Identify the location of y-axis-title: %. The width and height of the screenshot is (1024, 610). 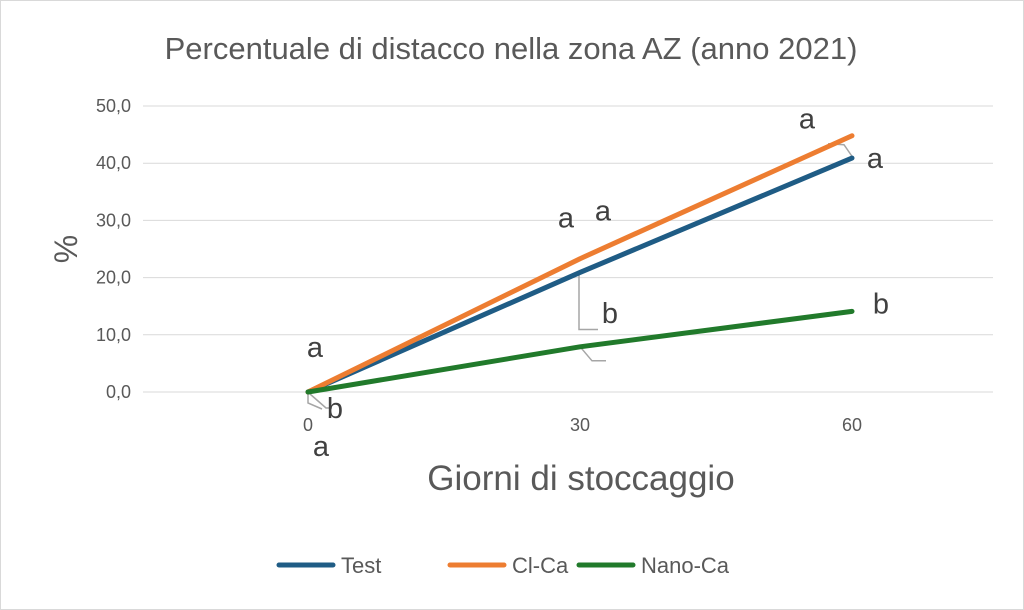
(66, 249).